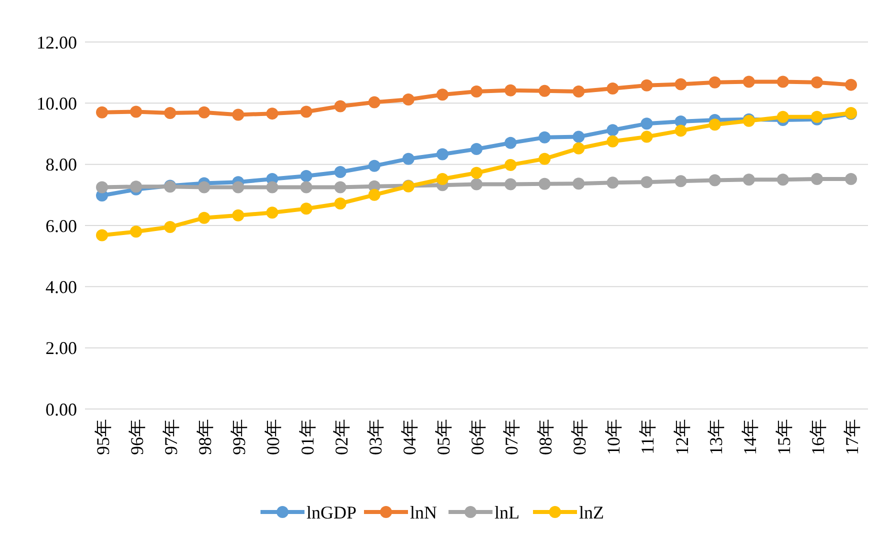 The width and height of the screenshot is (878, 540). What do you see at coordinates (716, 437) in the screenshot?
I see `x-tick-label: 13年` at bounding box center [716, 437].